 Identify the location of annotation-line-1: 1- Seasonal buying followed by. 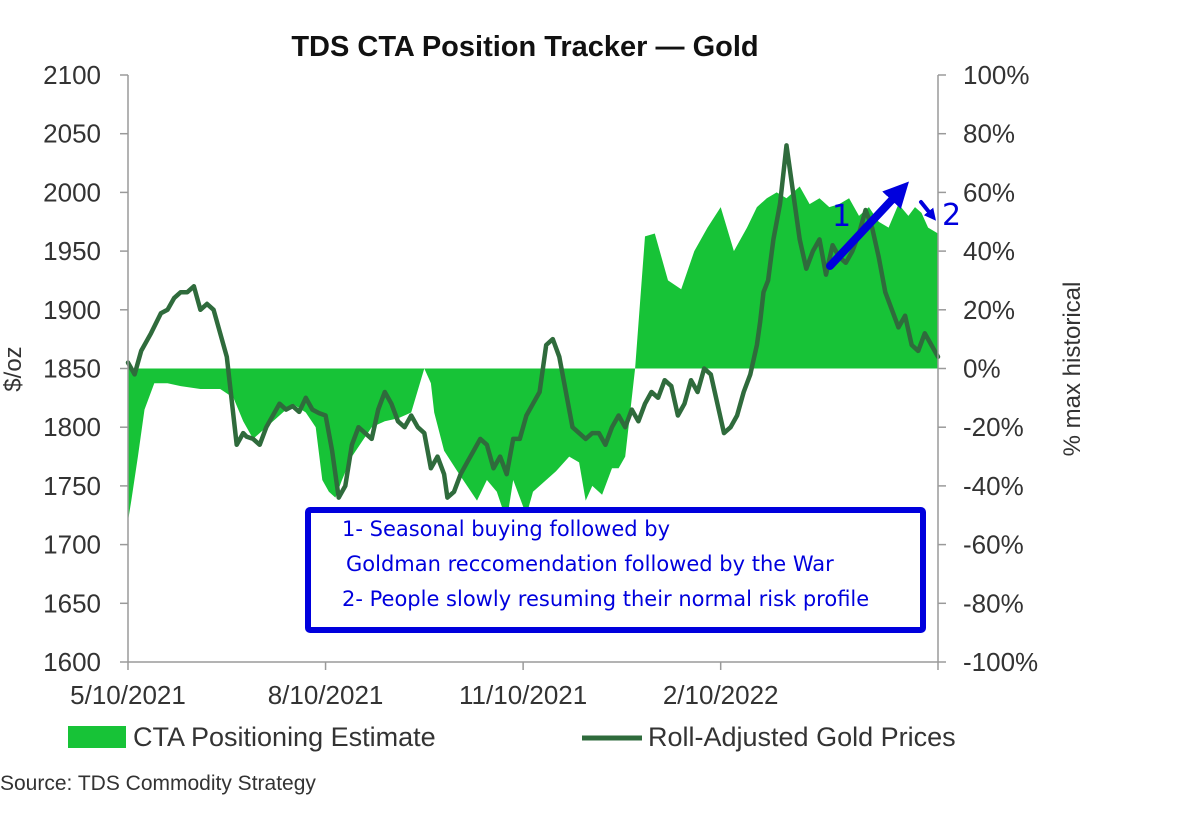
(506, 529).